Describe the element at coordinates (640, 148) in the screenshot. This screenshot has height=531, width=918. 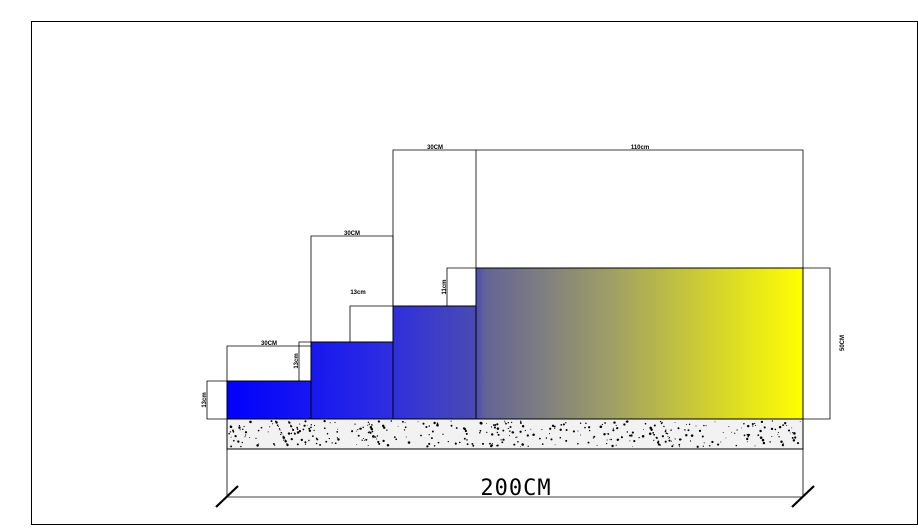
I see `top-width-label: 110cm` at that location.